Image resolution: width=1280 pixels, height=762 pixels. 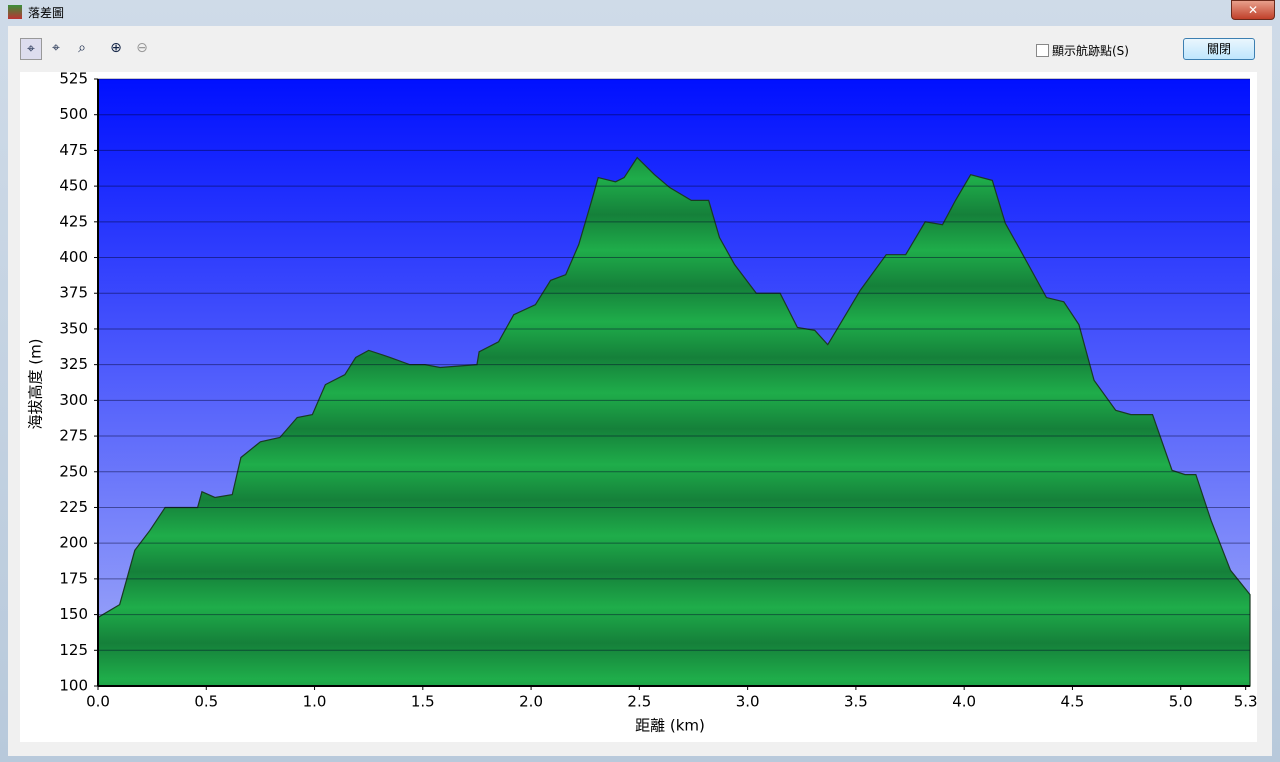 What do you see at coordinates (116, 48) in the screenshot?
I see `zoom-in: ⊕` at bounding box center [116, 48].